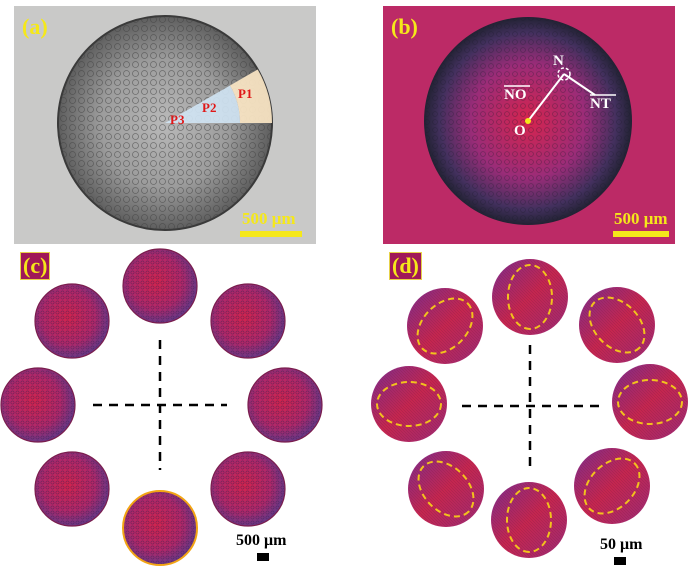  I want to click on panel-c-scale-text: 500 μm, so click(261, 540).